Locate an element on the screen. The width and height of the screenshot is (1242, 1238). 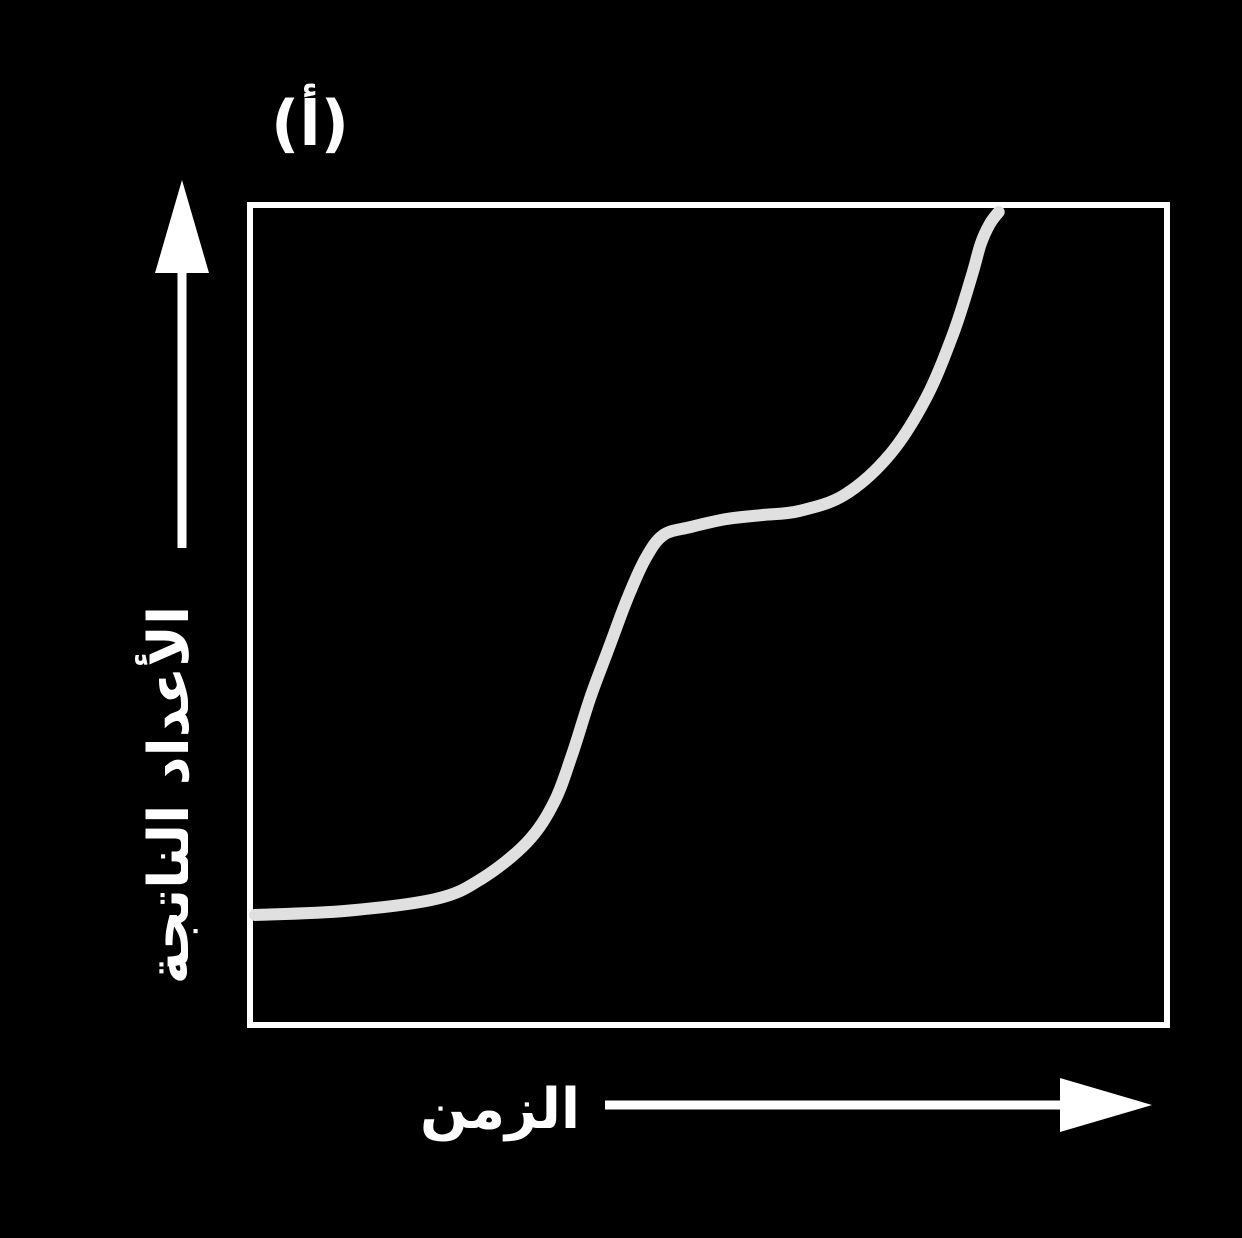
y-axis-label: الأعداد الناتجة is located at coordinates (168, 795).